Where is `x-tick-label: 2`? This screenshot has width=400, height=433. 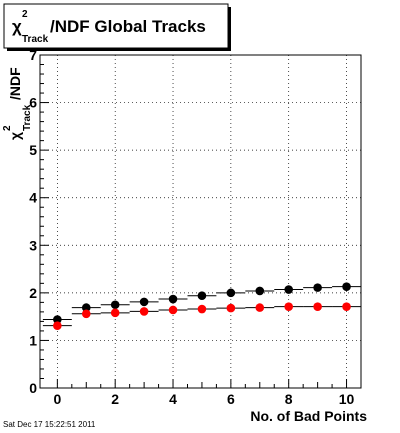
x-tick-label: 2 is located at coordinates (115, 399).